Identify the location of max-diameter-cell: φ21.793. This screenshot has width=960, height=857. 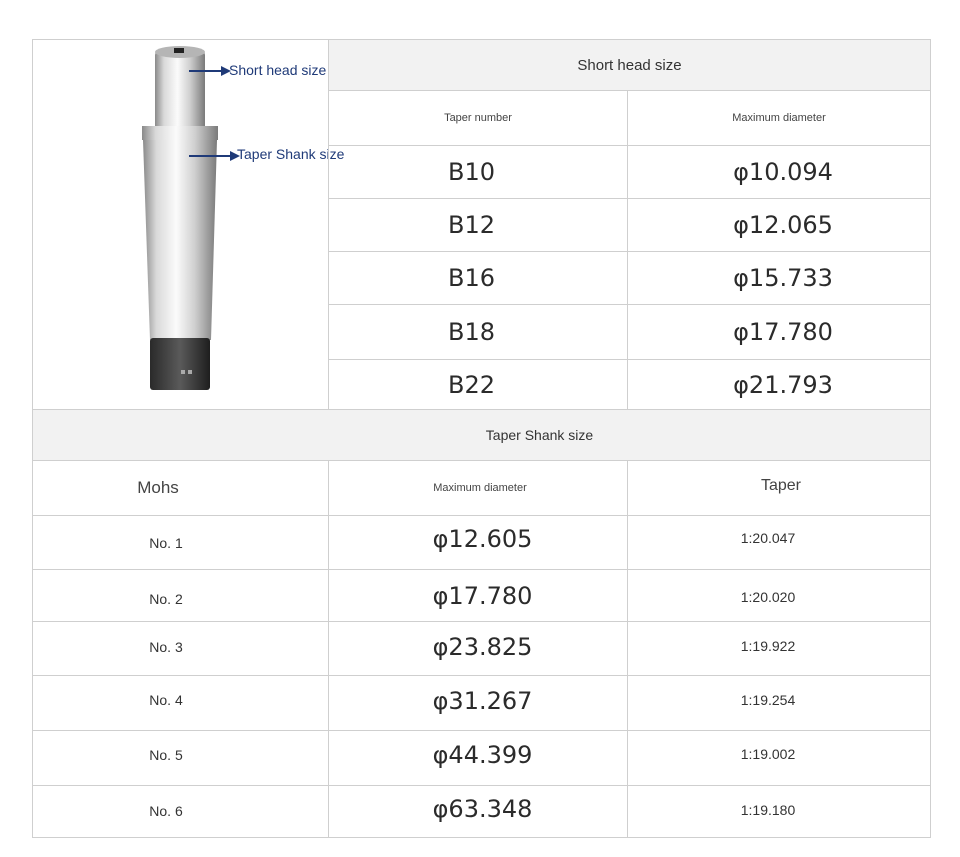
(783, 385).